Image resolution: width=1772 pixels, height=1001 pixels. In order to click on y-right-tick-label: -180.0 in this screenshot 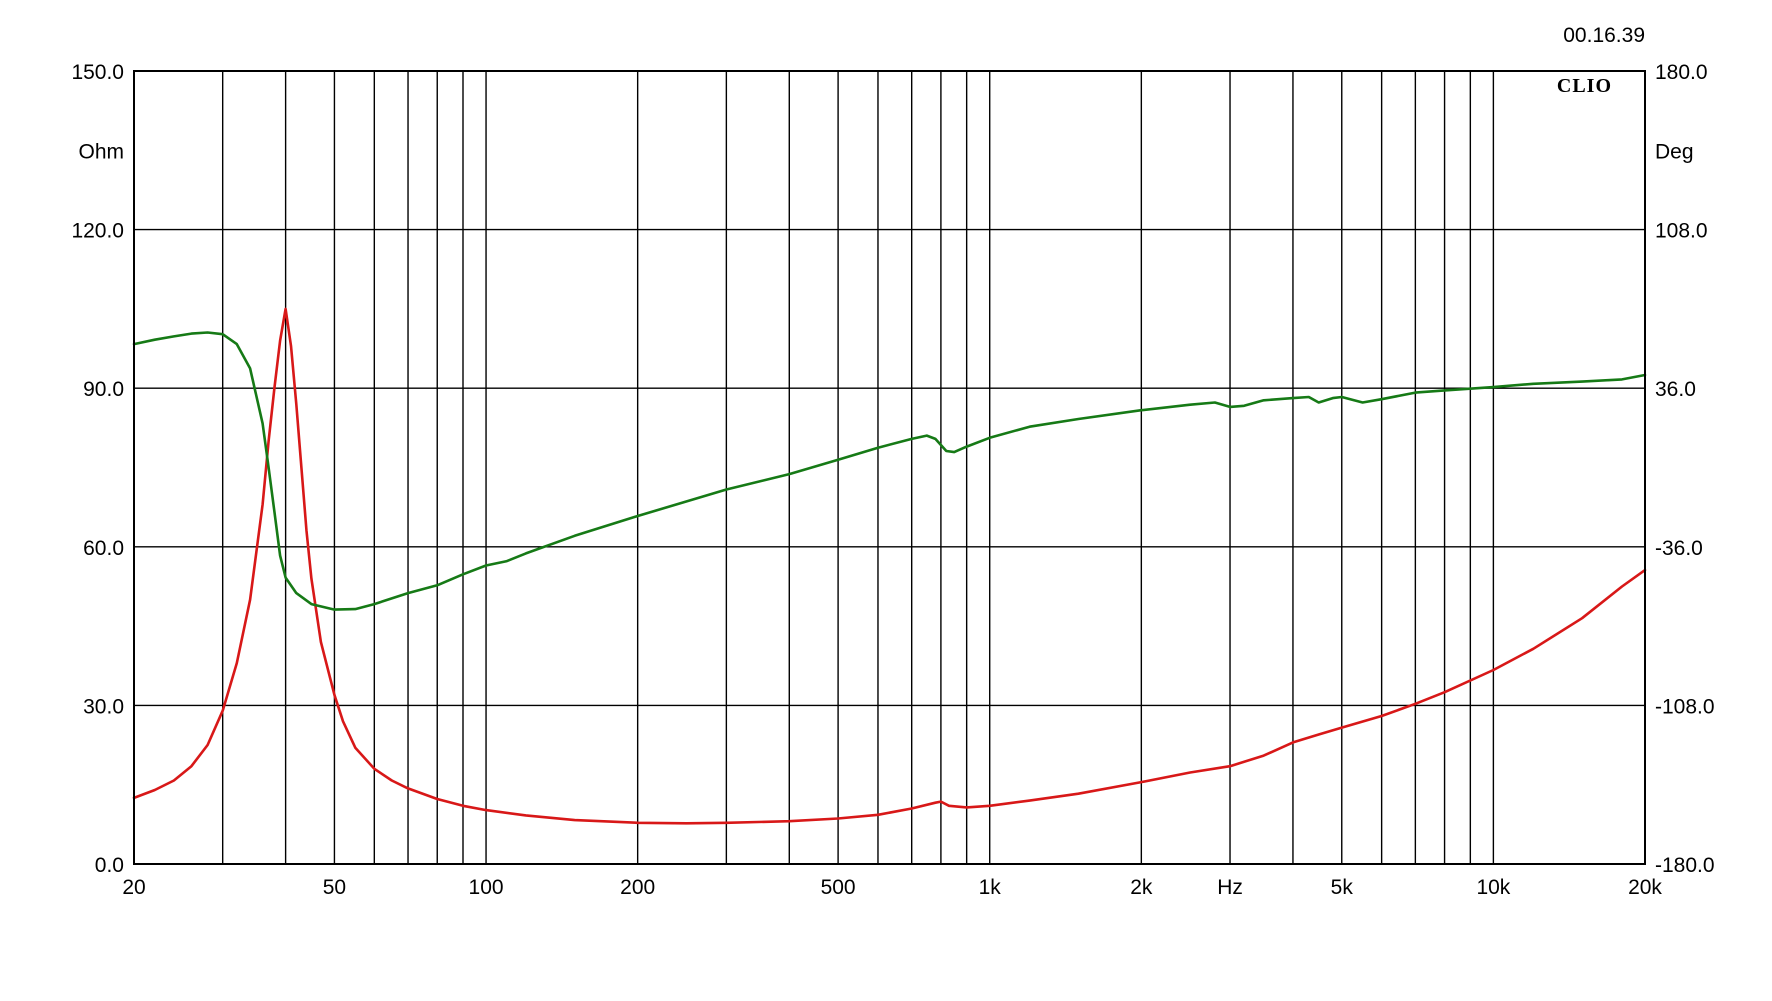, I will do `click(1685, 865)`.